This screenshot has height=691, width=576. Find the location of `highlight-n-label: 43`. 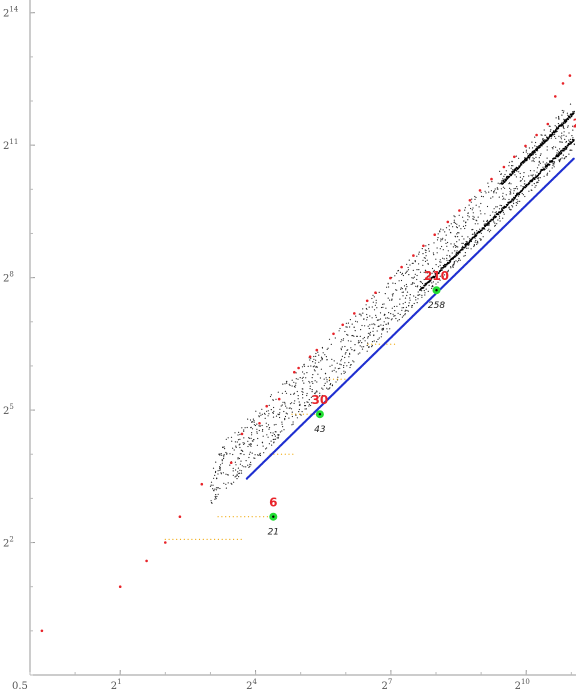

highlight-n-label: 43 is located at coordinates (320, 430).